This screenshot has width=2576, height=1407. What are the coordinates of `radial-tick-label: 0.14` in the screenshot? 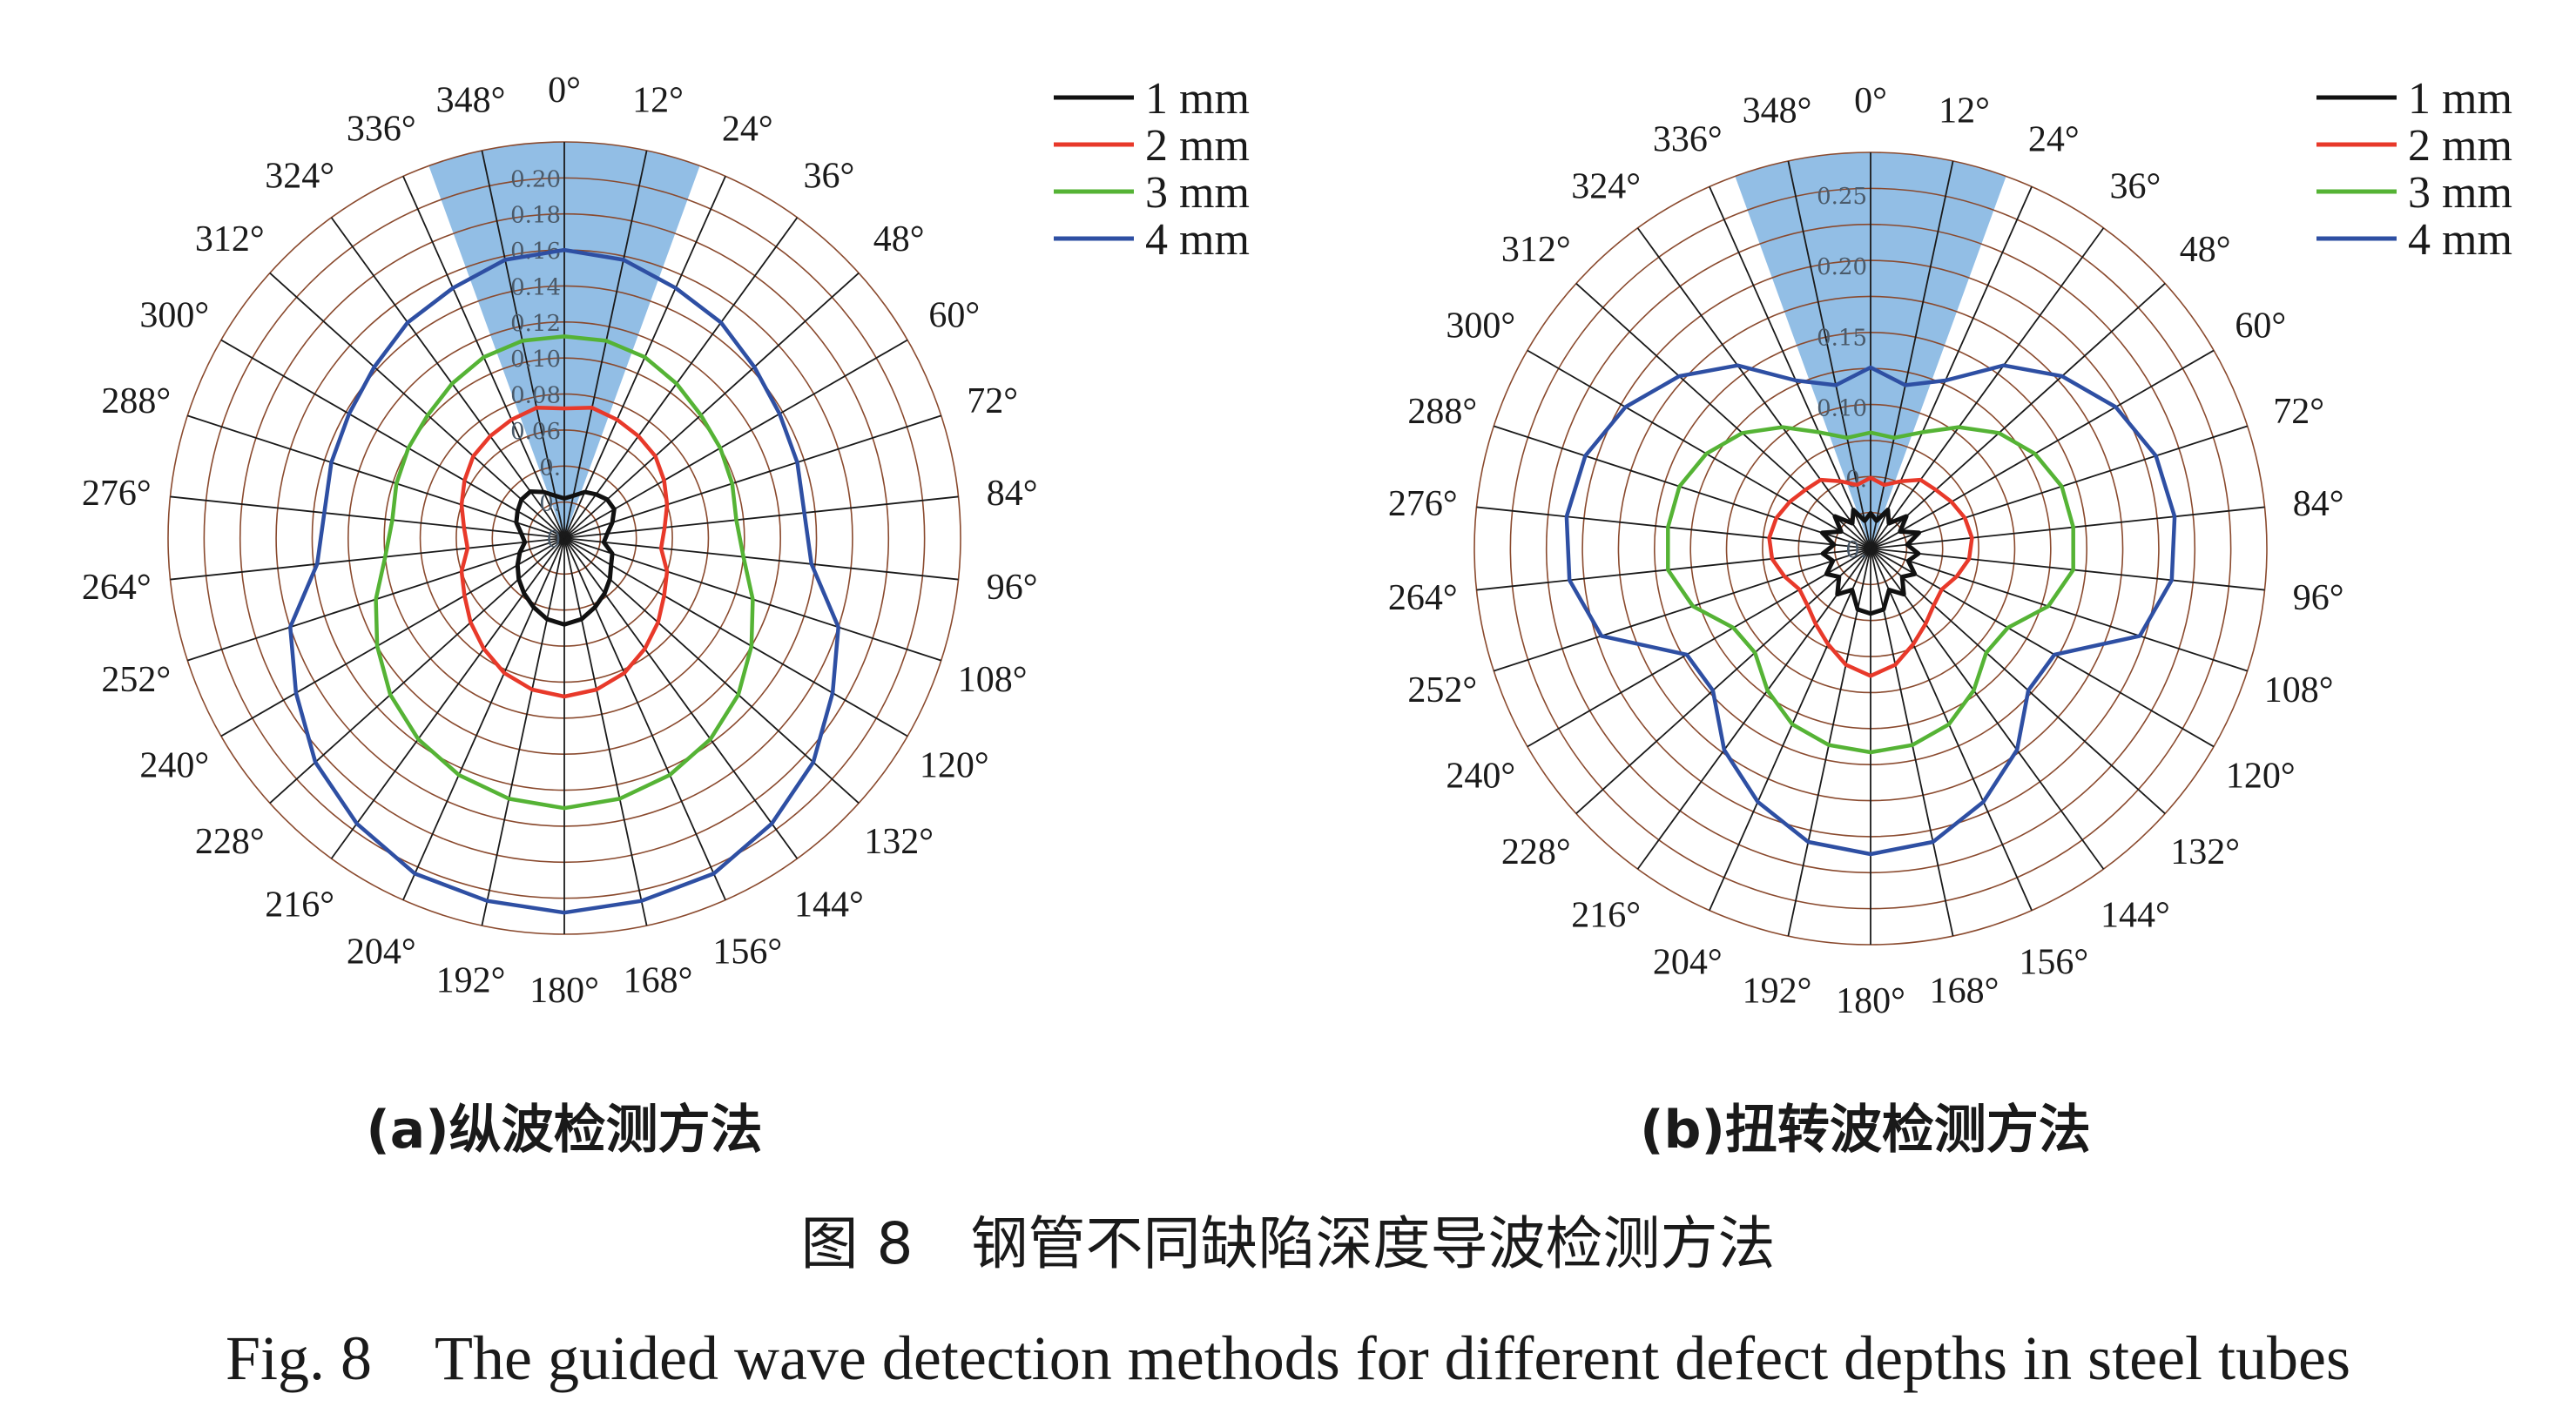 It's located at (536, 287).